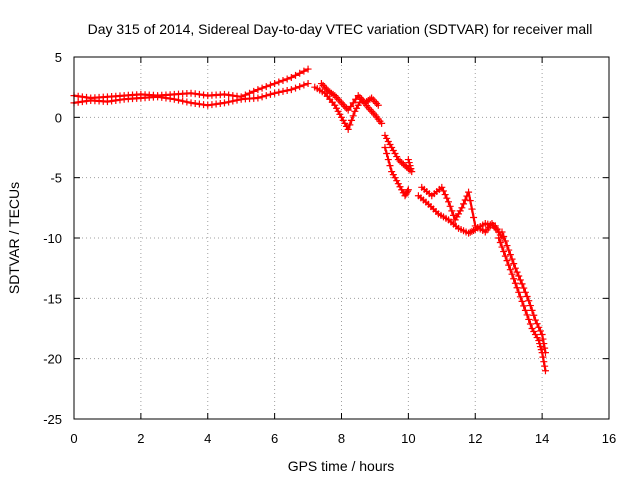 The width and height of the screenshot is (640, 480). Describe the element at coordinates (73, 438) in the screenshot. I see `x-tick-label: 0` at that location.